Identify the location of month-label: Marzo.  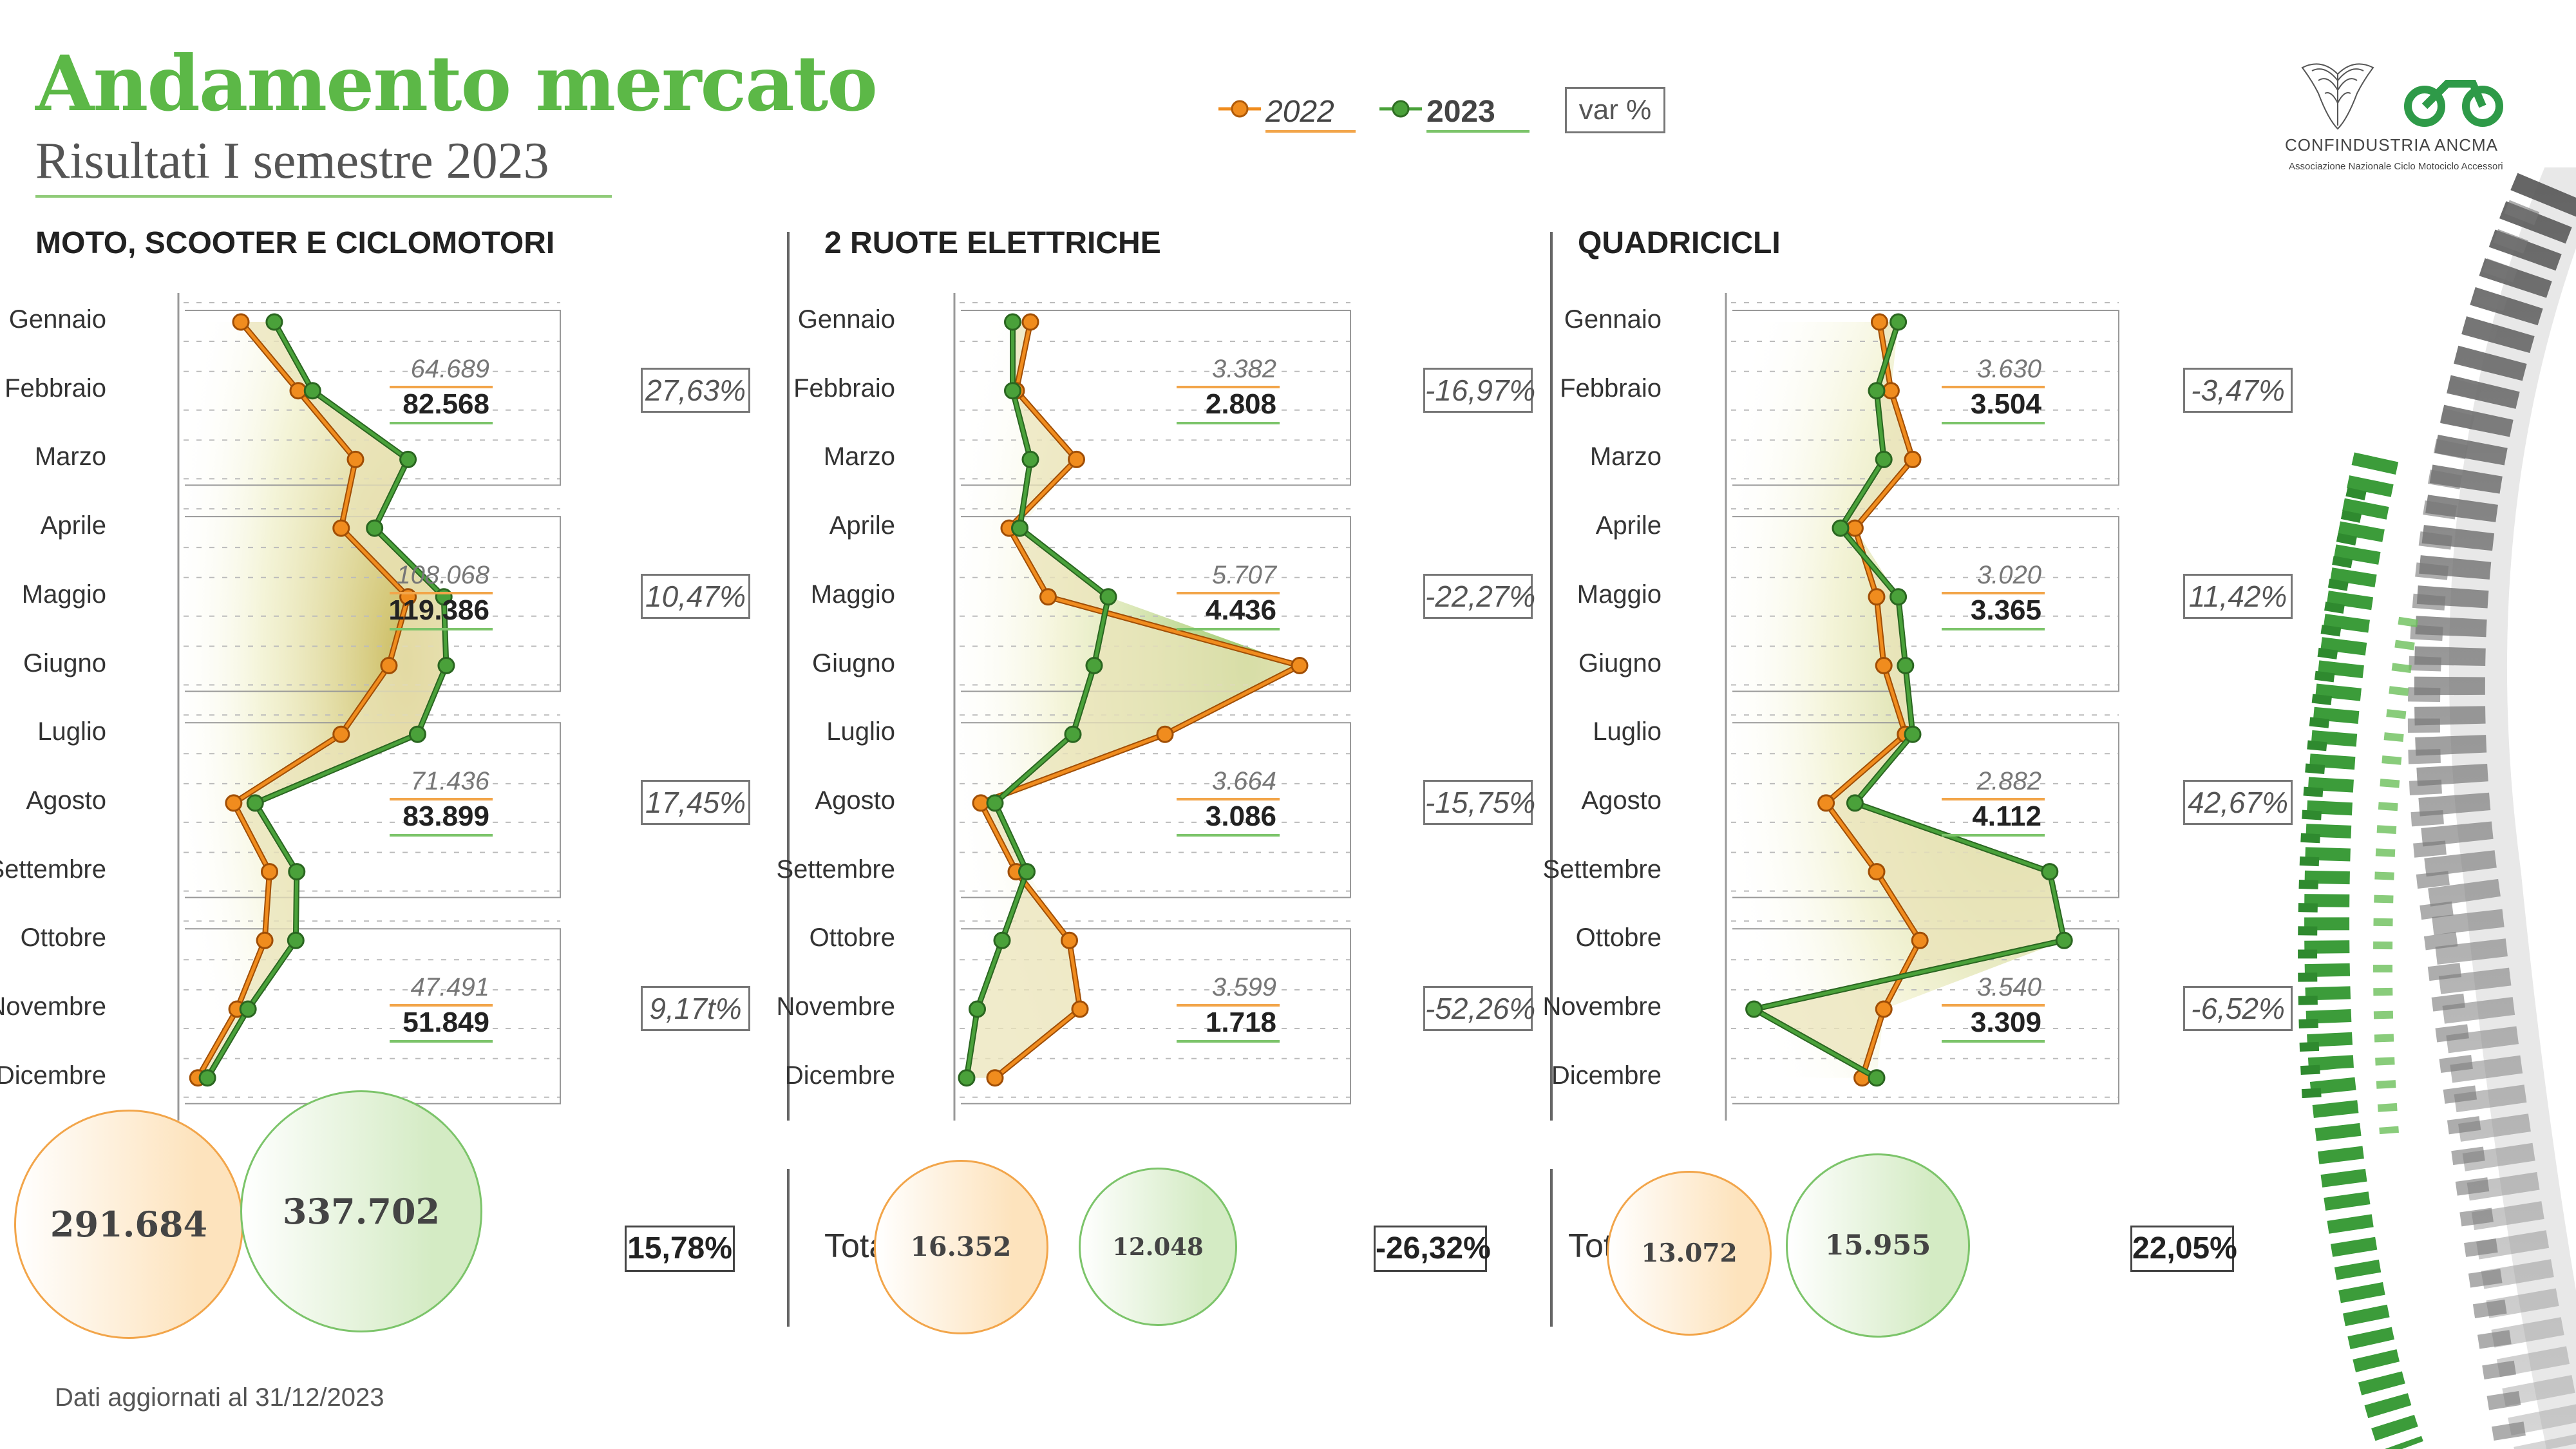
(70, 457).